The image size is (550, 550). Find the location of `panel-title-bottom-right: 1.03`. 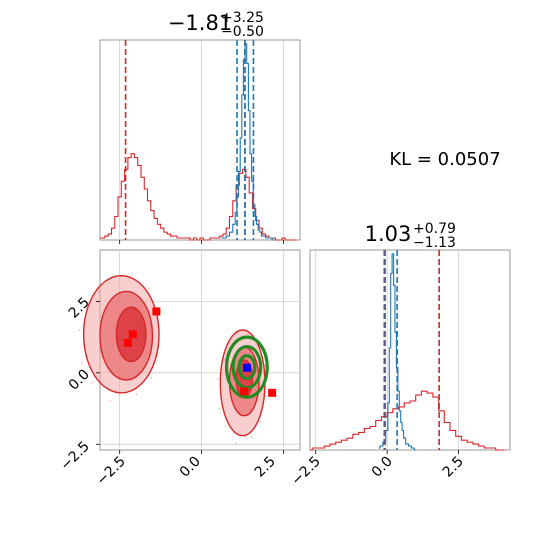

panel-title-bottom-right: 1.03 is located at coordinates (388, 234).